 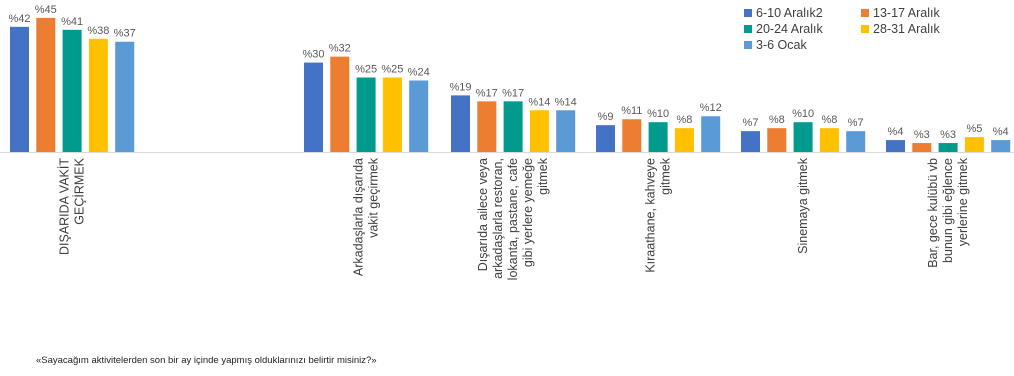 I want to click on value-label-1-2: %30, so click(x=313, y=55).